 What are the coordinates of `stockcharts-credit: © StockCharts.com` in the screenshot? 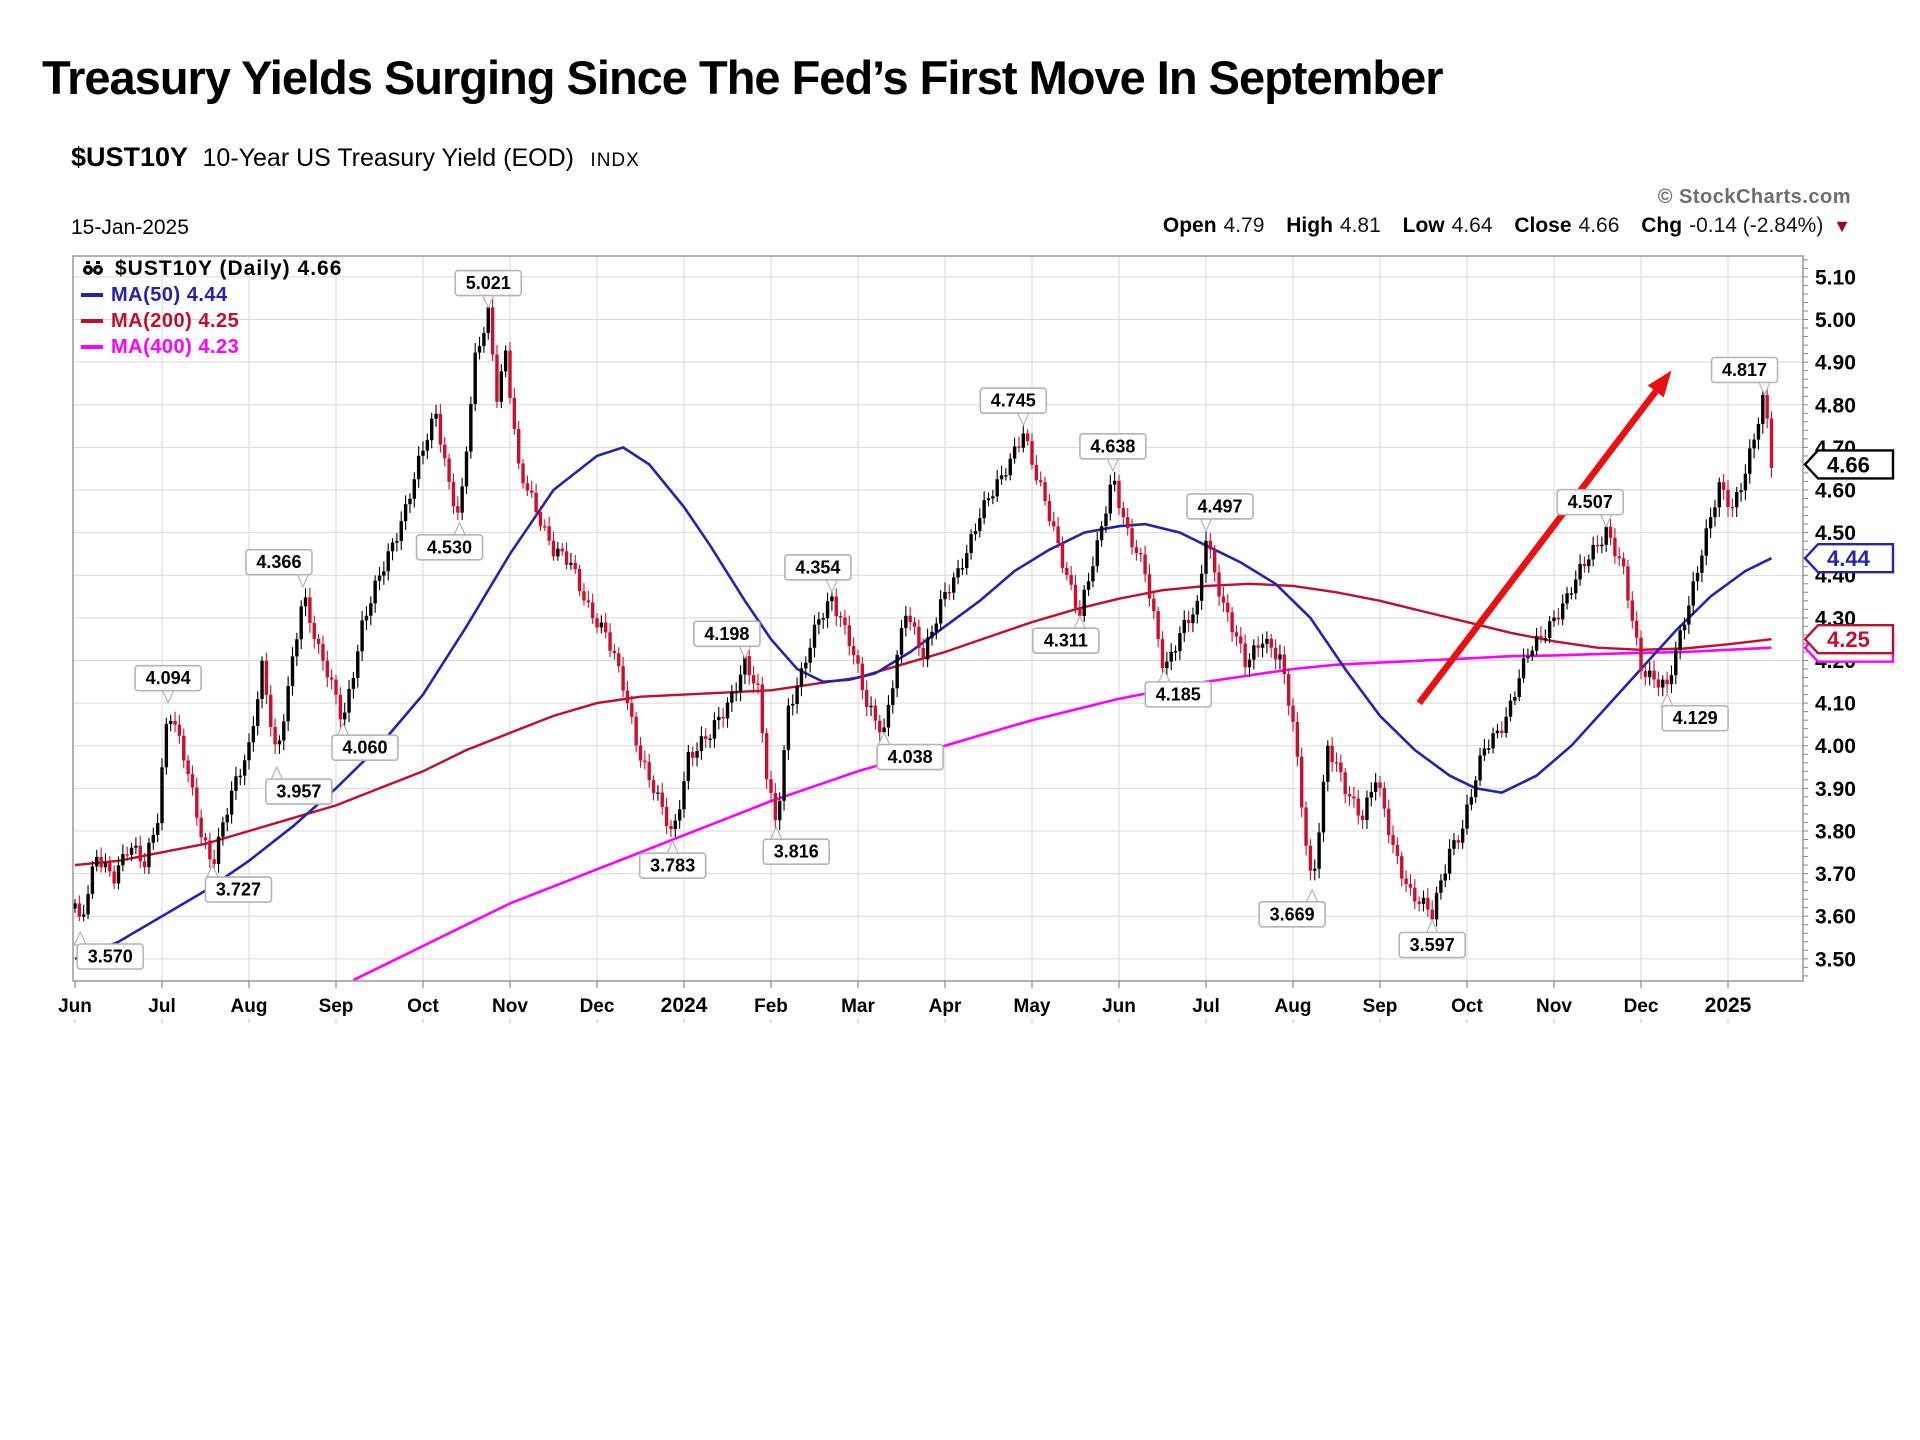 It's located at (1754, 197).